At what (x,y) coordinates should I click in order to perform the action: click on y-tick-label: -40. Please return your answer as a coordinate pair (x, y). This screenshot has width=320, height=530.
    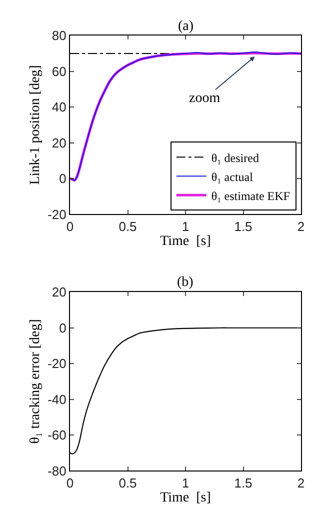
    Looking at the image, I should click on (57, 399).